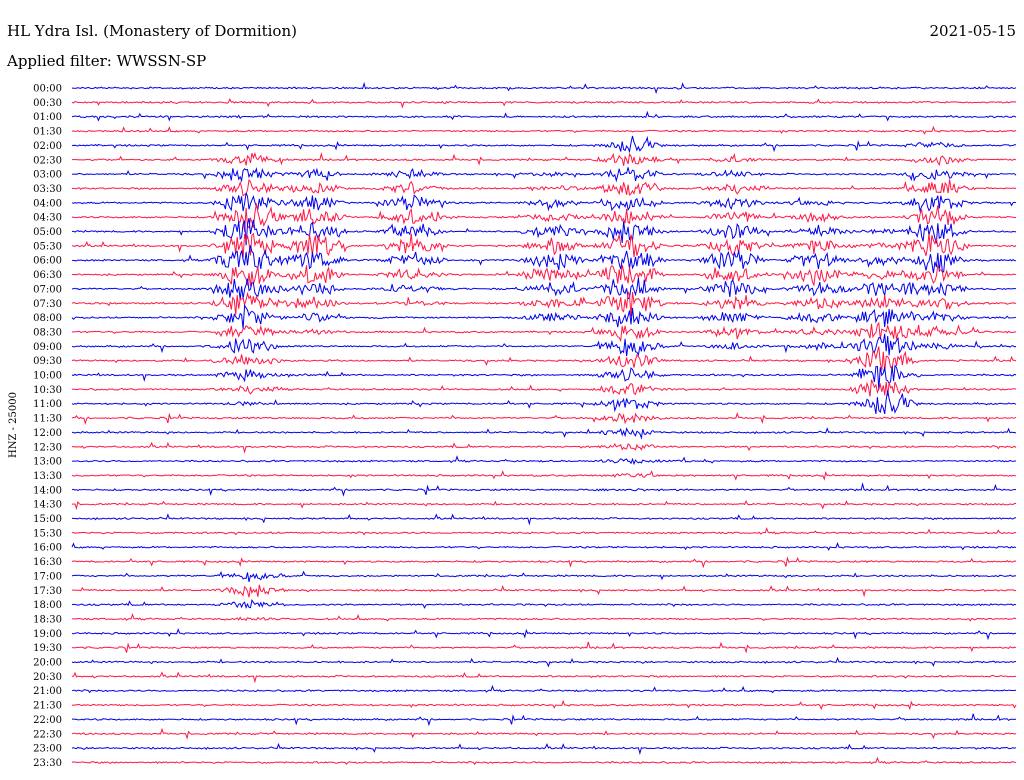 This screenshot has height=780, width=1024. Describe the element at coordinates (47, 533) in the screenshot. I see `time-tick-label: 15:30` at that location.